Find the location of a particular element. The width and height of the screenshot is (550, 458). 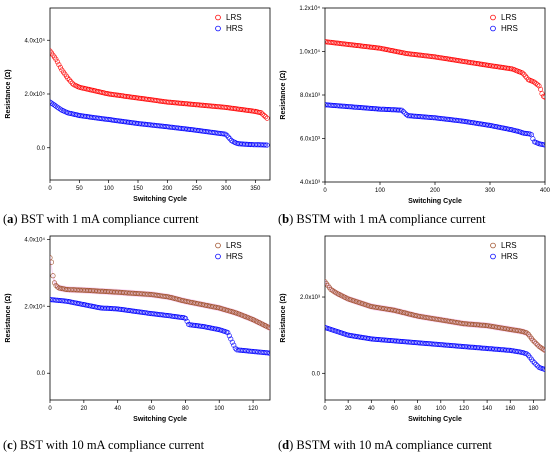

y-tick-label: 2.0x10⁵ is located at coordinates (34, 94).